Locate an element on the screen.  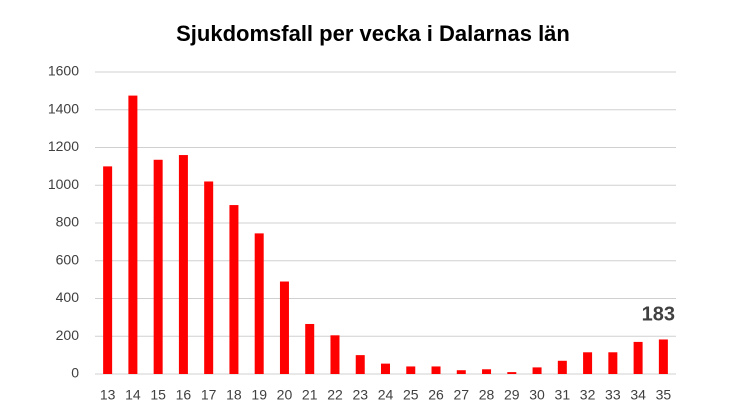
y-tick-label: 0 is located at coordinates (75, 373).